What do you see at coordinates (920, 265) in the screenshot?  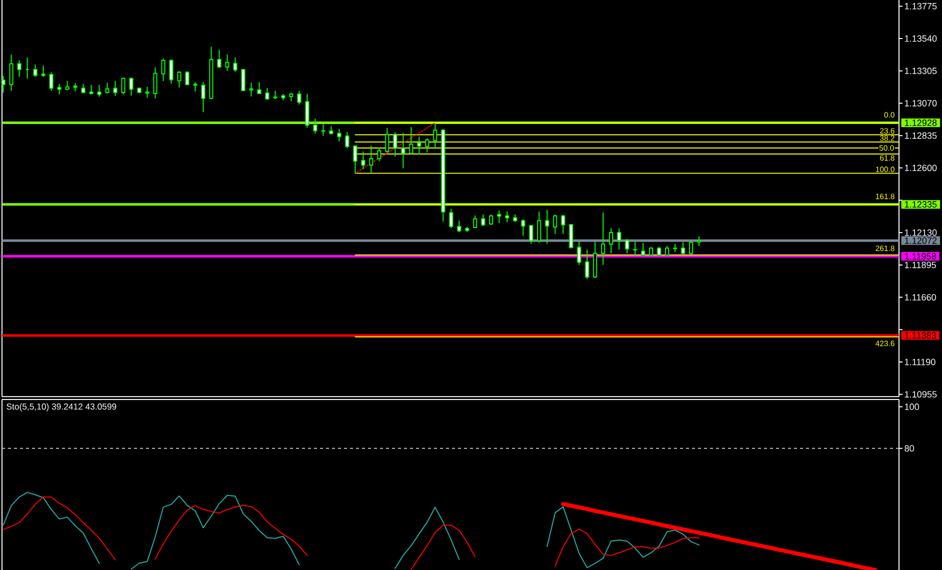 I see `y-tick-label: 1.11895` at bounding box center [920, 265].